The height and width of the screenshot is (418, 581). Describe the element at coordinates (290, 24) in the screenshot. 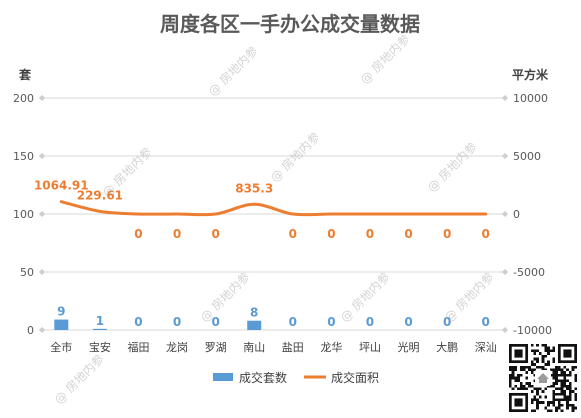

I see `chart-title: 周度各区一手办公成交量数据` at that location.